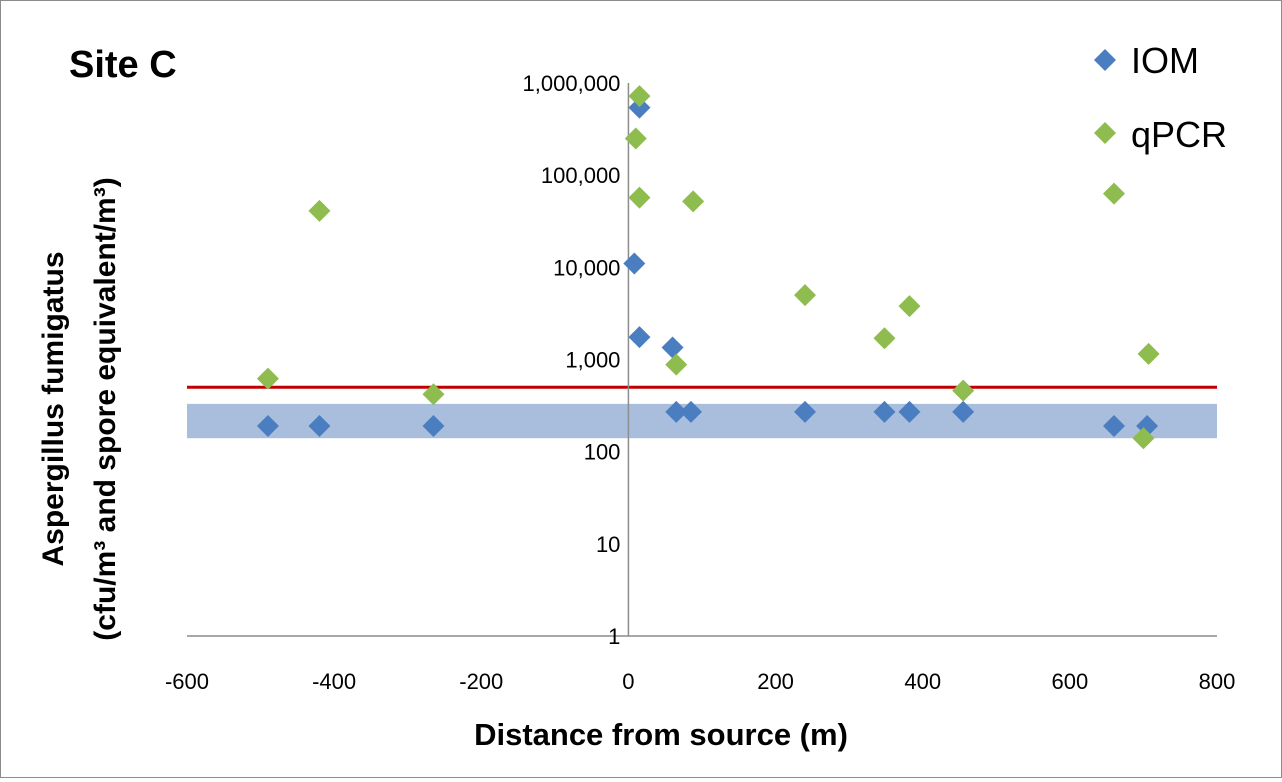 Image resolution: width=1282 pixels, height=782 pixels. Describe the element at coordinates (775, 681) in the screenshot. I see `x-tick-label: 200` at that location.